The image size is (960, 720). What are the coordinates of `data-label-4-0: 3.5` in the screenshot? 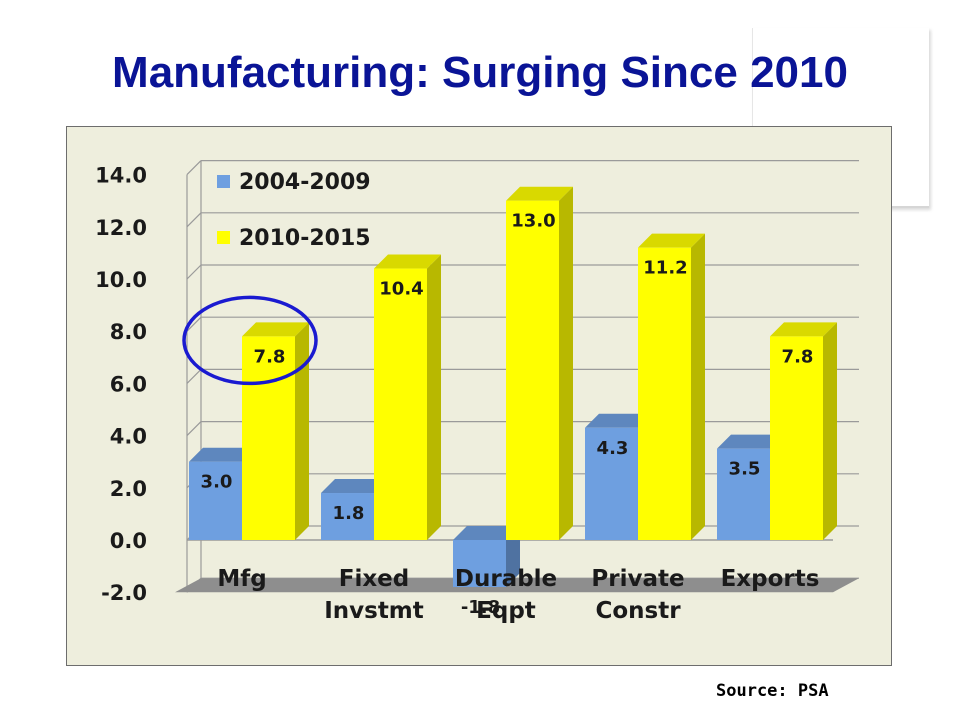 It's located at (745, 469).